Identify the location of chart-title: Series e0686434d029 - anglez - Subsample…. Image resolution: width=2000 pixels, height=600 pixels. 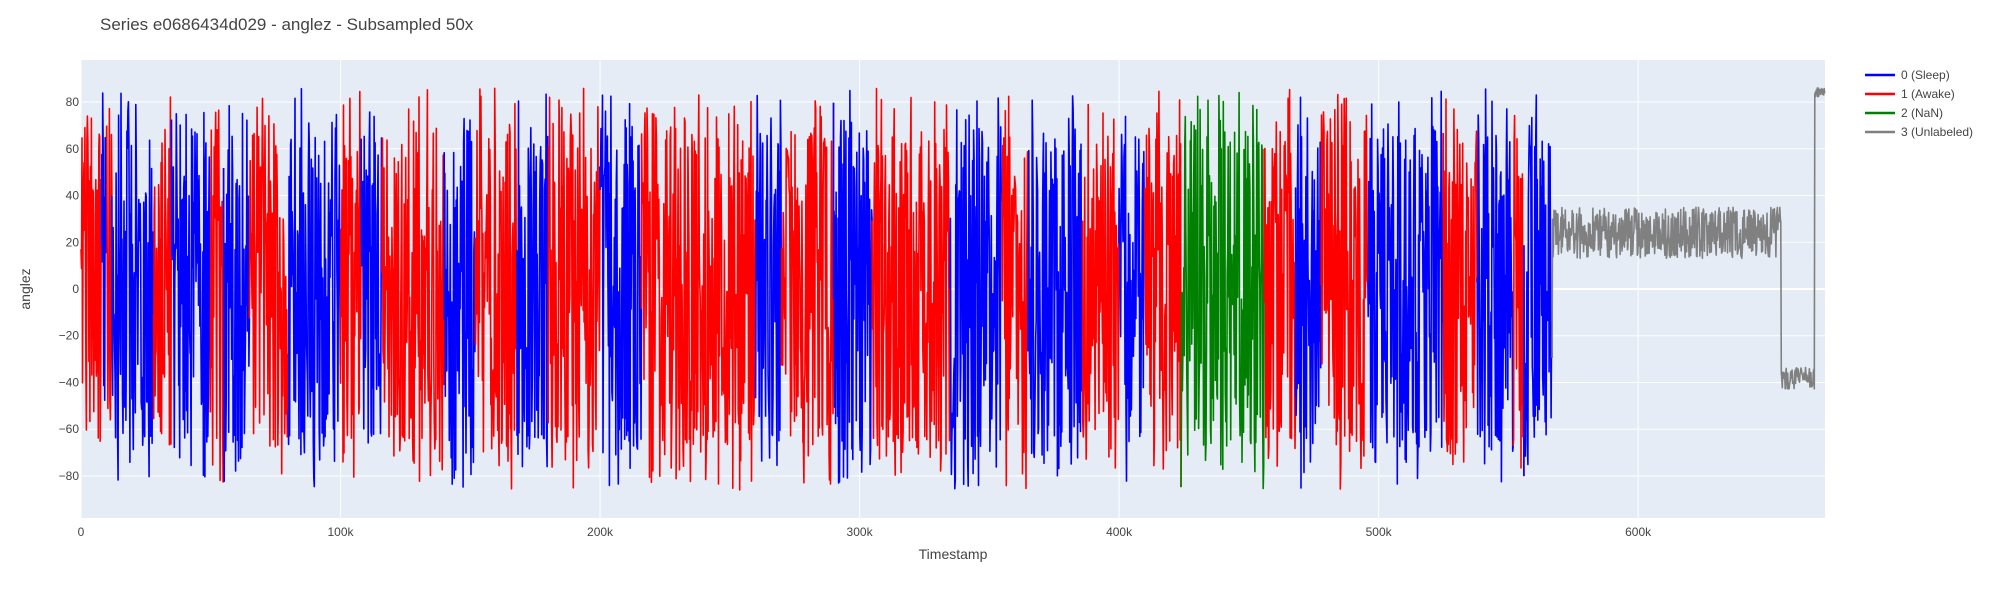
(287, 24).